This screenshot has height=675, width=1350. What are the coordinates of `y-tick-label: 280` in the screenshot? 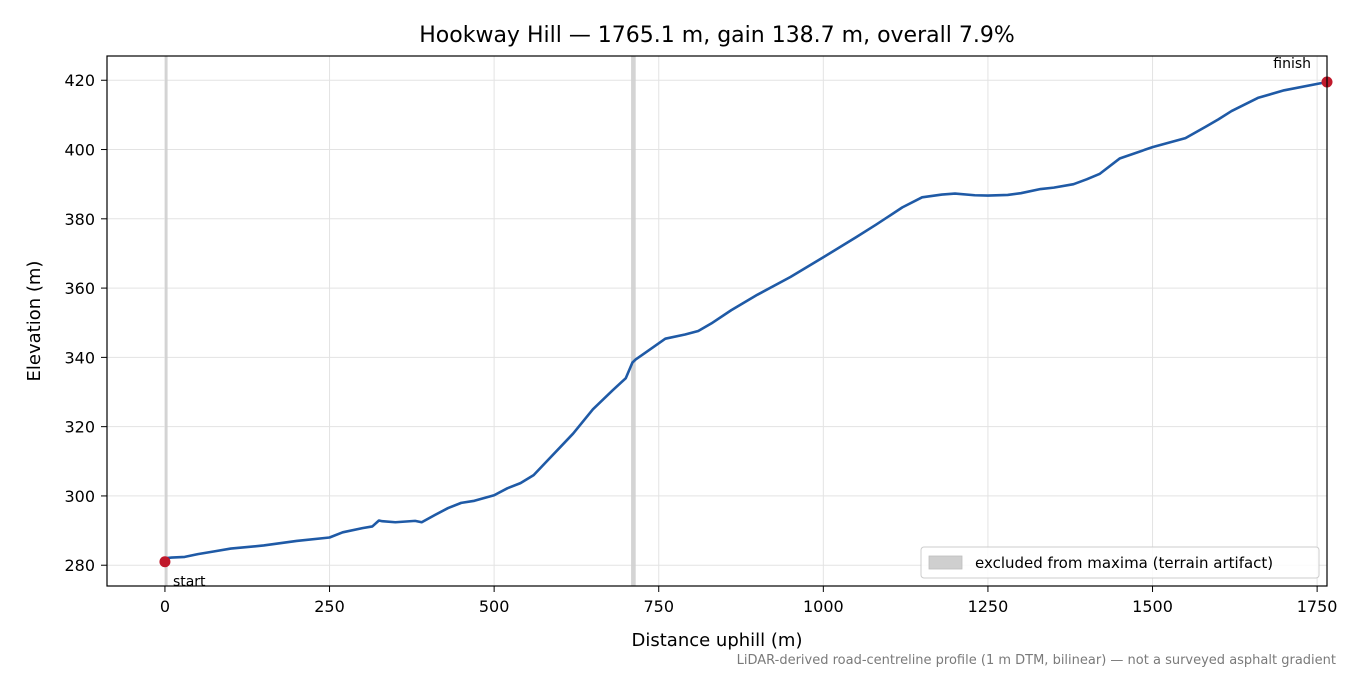 It's located at (79, 565).